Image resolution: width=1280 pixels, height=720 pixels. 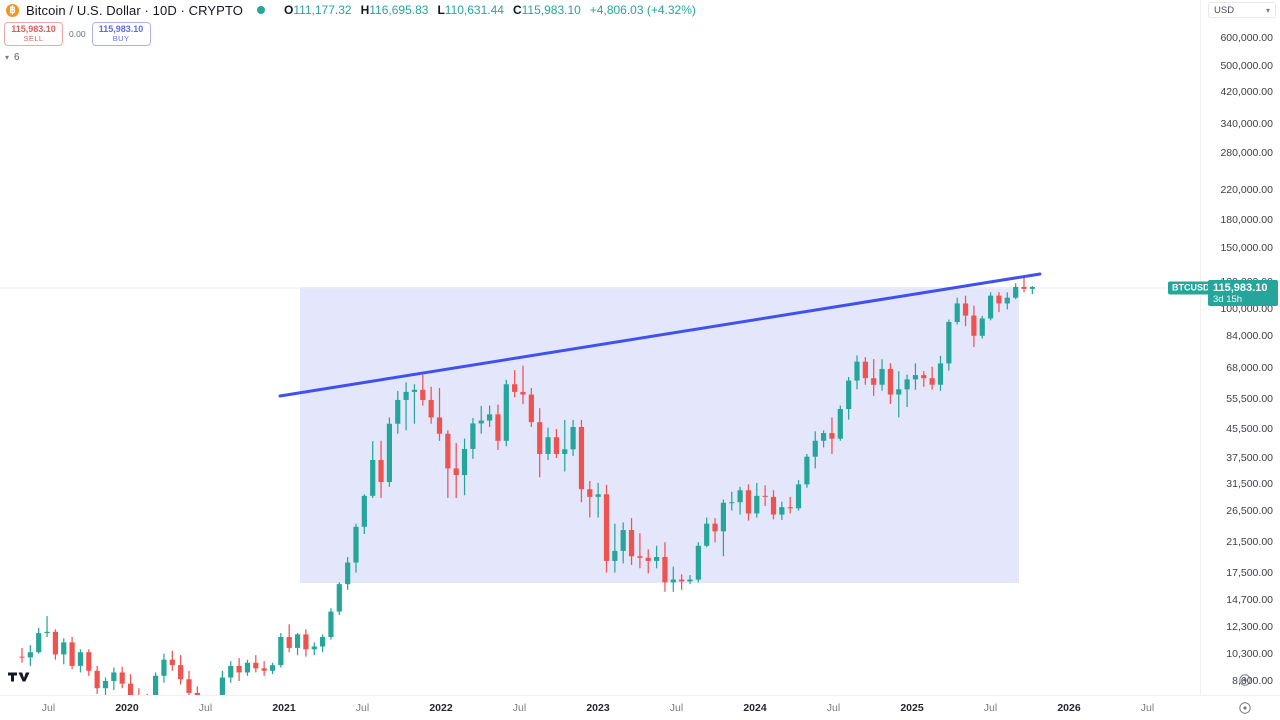 What do you see at coordinates (1249, 398) in the screenshot?
I see `price-tick: 55,500.00` at bounding box center [1249, 398].